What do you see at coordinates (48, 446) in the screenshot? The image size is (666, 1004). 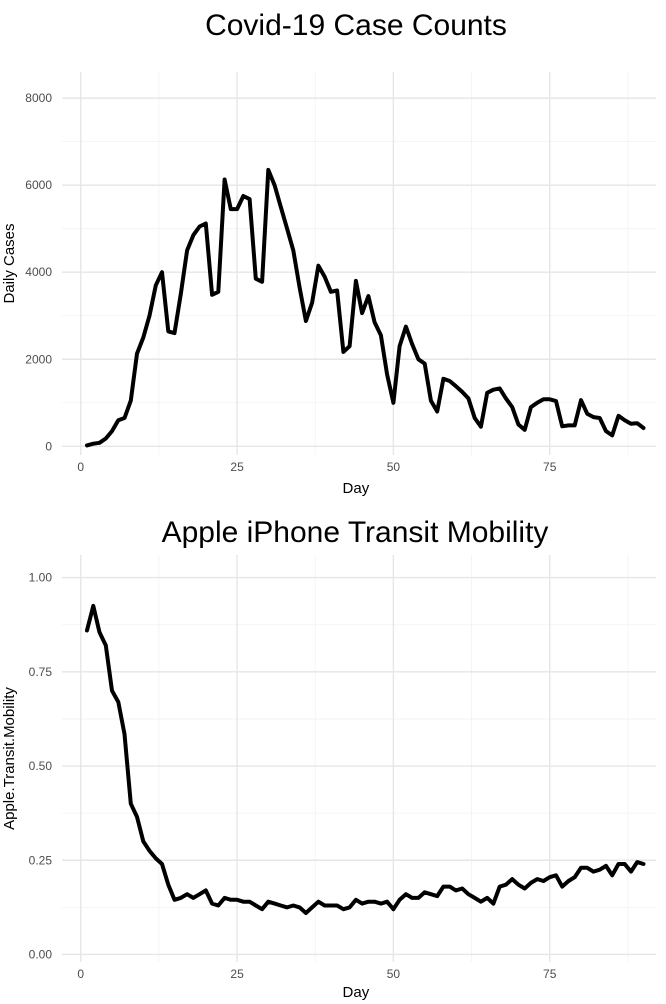 I see `y-tick-label: 0` at bounding box center [48, 446].